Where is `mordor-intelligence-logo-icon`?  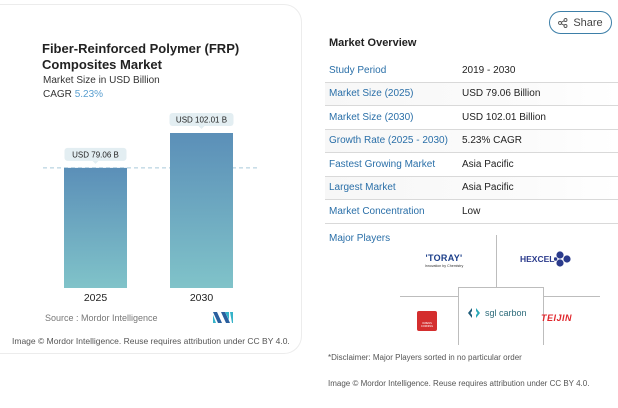 mordor-intelligence-logo-icon is located at coordinates (223, 317).